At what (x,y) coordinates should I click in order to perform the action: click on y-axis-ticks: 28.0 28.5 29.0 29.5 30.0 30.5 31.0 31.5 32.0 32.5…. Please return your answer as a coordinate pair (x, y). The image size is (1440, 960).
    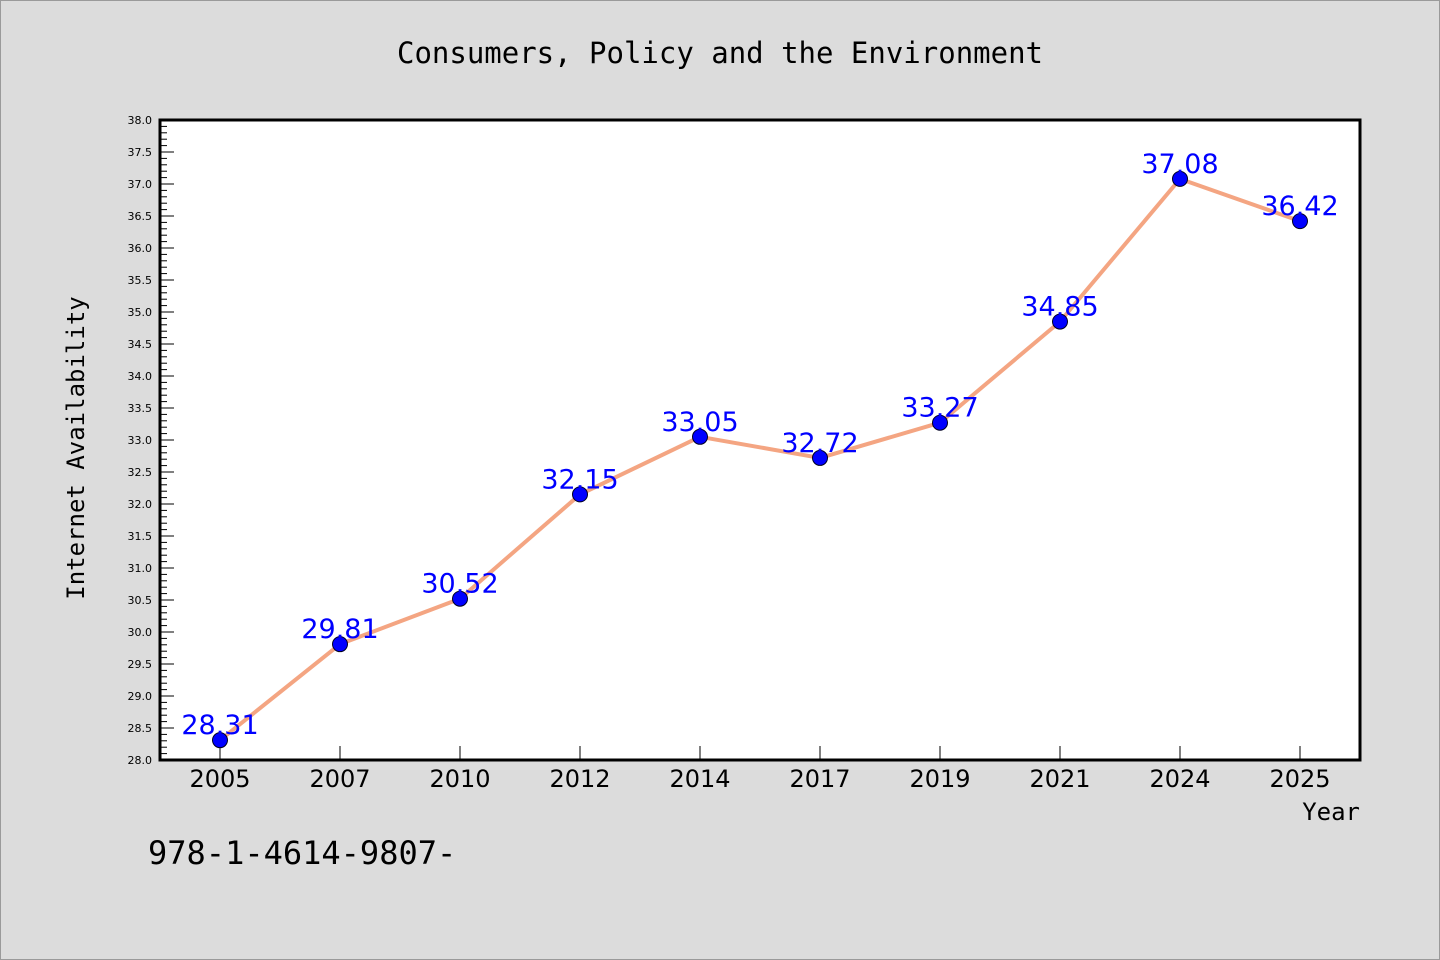
    Looking at the image, I should click on (151, 440).